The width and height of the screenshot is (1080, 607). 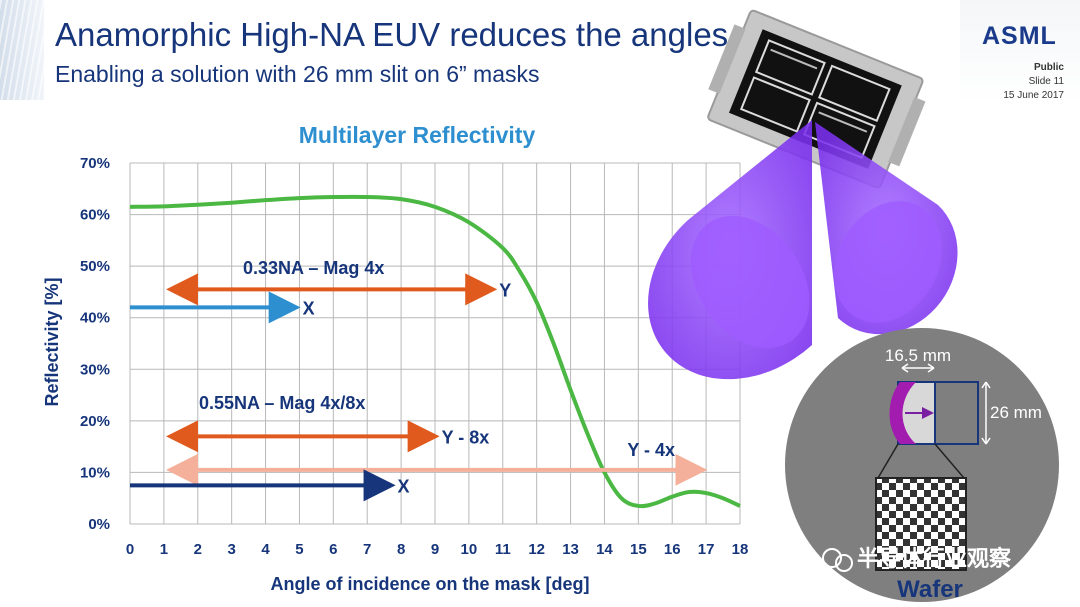 What do you see at coordinates (672, 549) in the screenshot?
I see `x-tick-label: 16` at bounding box center [672, 549].